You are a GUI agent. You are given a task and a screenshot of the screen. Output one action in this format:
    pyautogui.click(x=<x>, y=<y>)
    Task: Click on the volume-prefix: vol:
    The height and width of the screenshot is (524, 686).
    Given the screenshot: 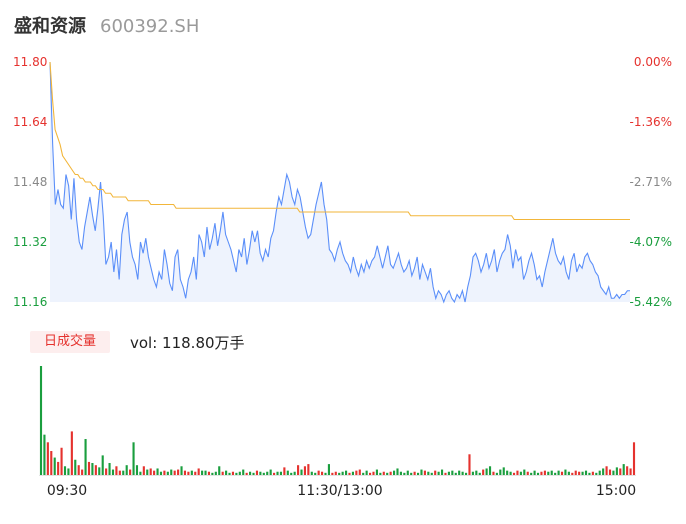 What is the action you would take?
    pyautogui.click(x=146, y=343)
    